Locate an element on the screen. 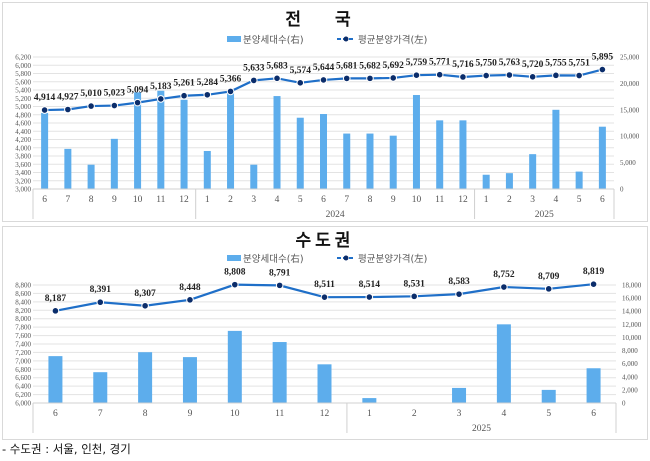 This screenshot has height=461, width=650. y-left-tick-label: 8,400 is located at coordinates (23, 302).